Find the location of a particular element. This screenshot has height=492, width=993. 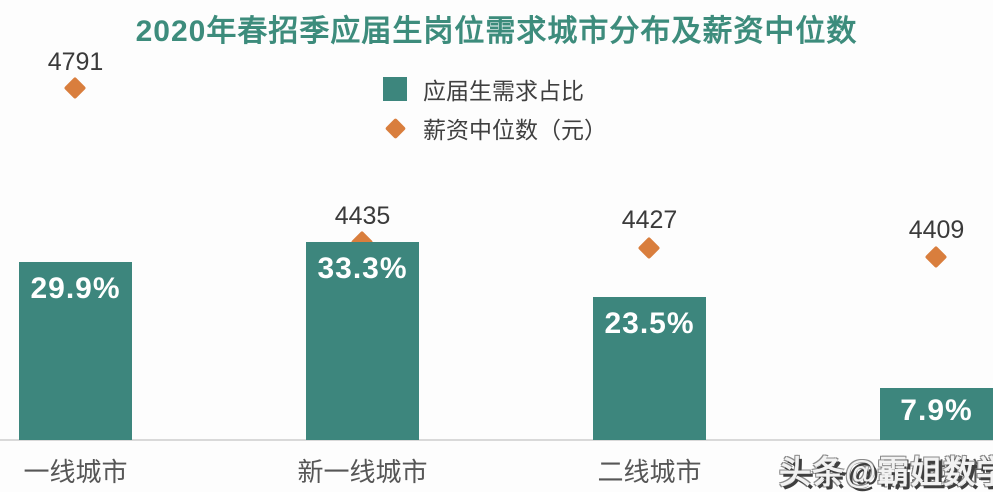

bar-percent-label: 7.9% is located at coordinates (936, 410).